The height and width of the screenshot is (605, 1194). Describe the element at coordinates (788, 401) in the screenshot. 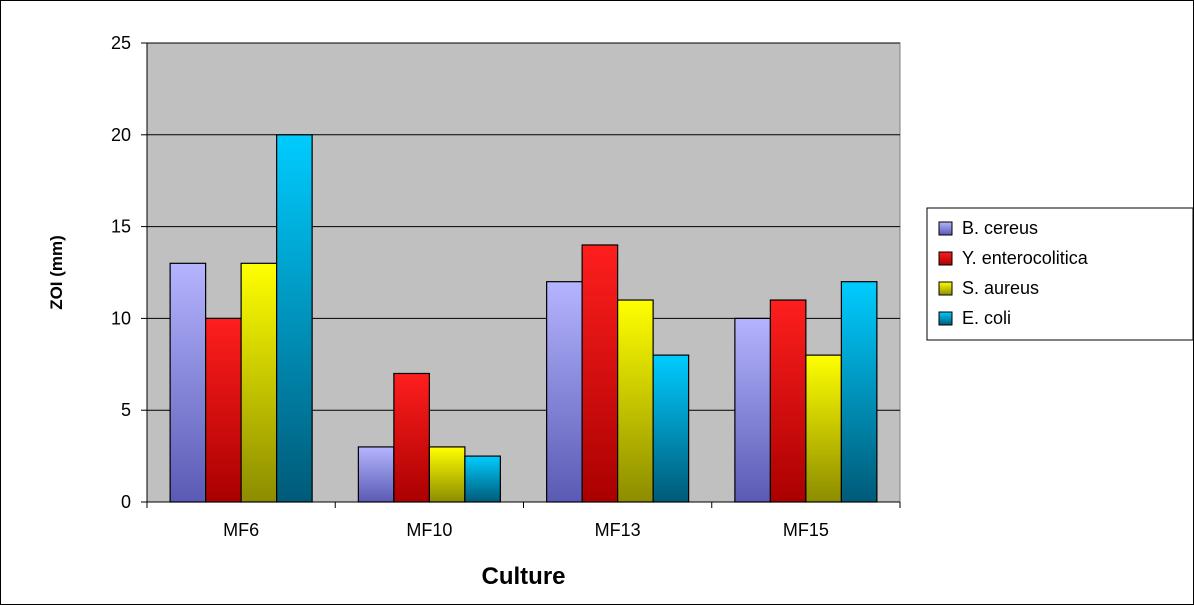

I see `bar-mf15-y-enterocolitica` at that location.